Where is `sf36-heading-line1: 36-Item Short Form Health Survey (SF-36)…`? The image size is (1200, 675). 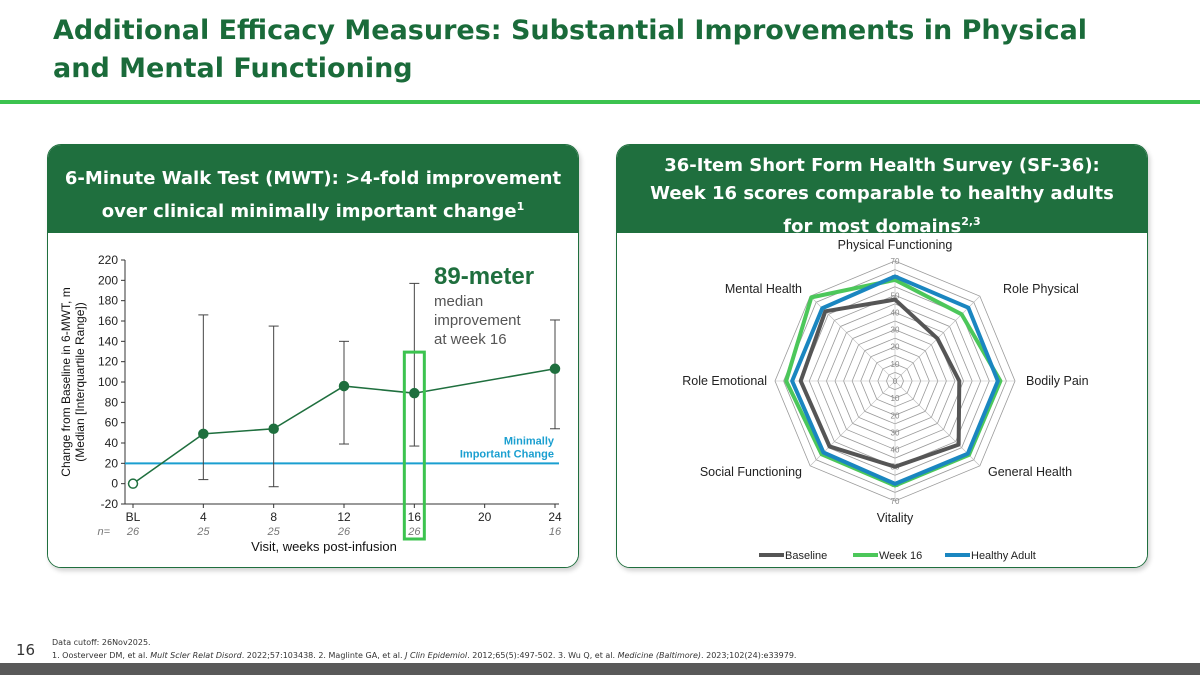 sf36-heading-line1: 36-Item Short Form Health Survey (SF-36)… is located at coordinates (882, 165).